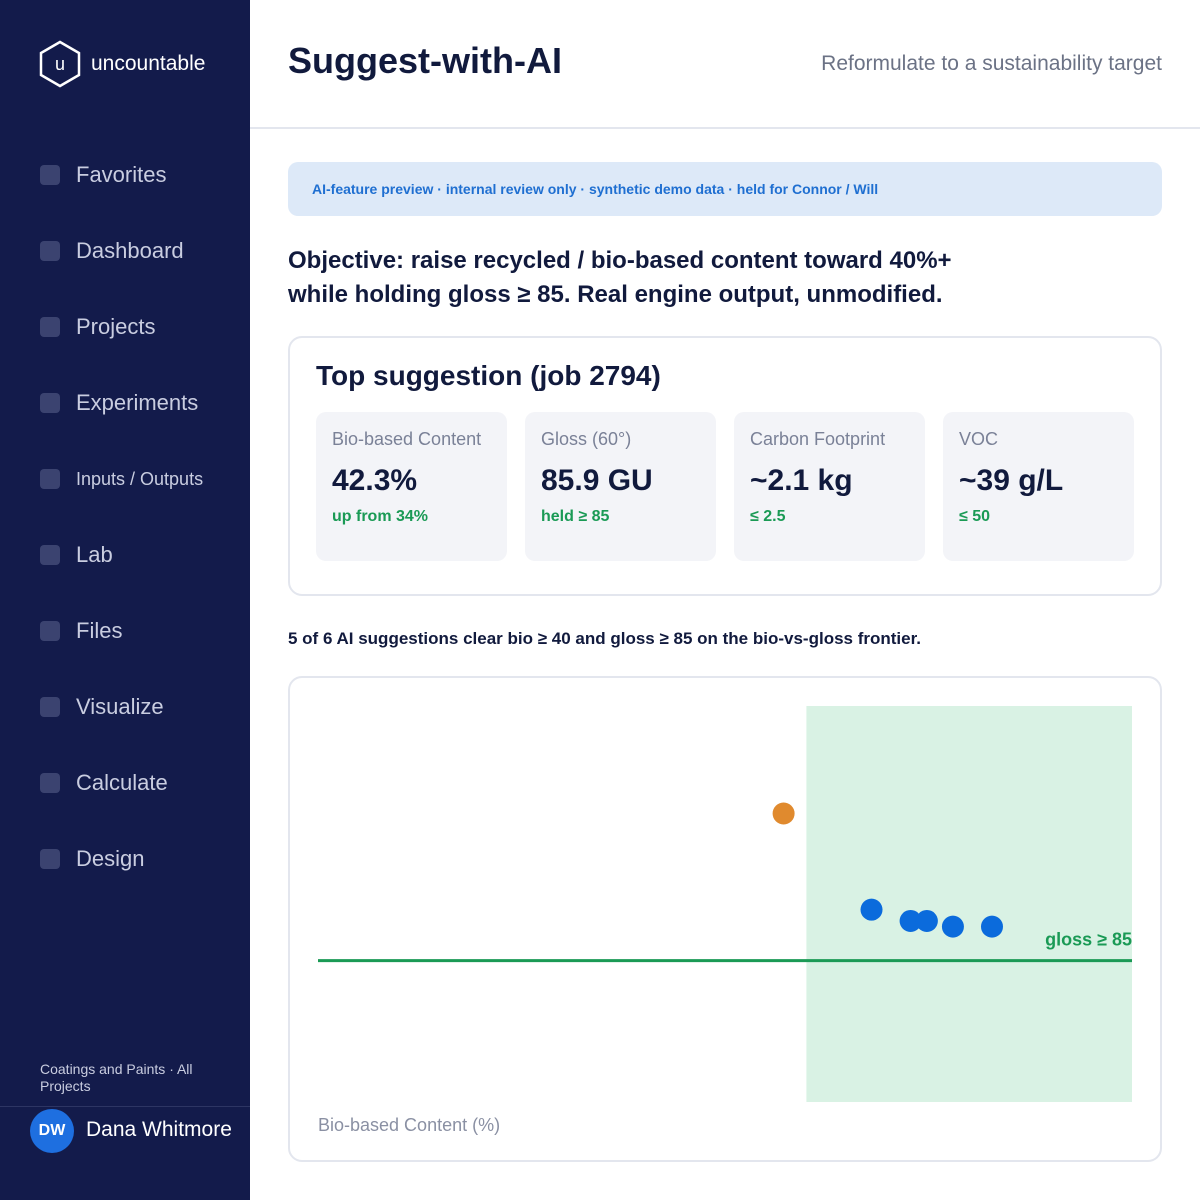 The image size is (1200, 1200). I want to click on metric-card: Gloss (60°) 85.9 GU held ≥ 85, so click(620, 486).